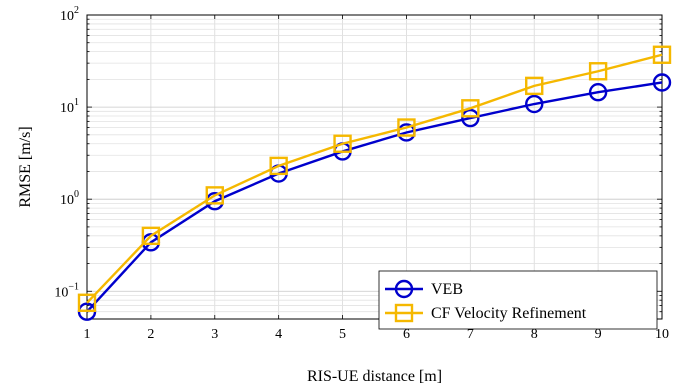 This screenshot has width=697, height=390. Describe the element at coordinates (69, 198) in the screenshot. I see `y-tick-label: 10⁰` at that location.